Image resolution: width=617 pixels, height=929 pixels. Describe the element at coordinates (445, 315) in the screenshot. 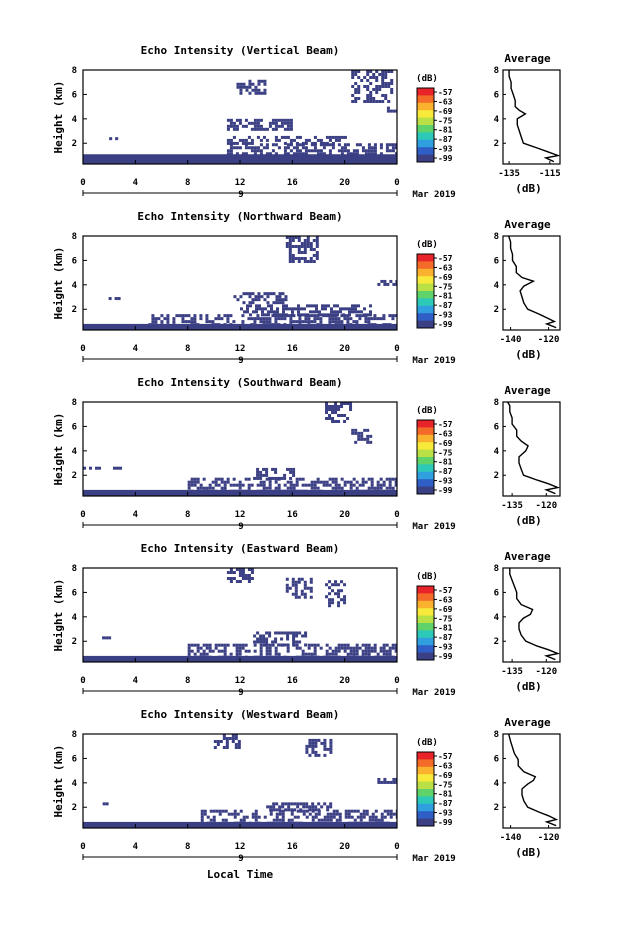

I see `colorbar-tick-label: -93` at that location.